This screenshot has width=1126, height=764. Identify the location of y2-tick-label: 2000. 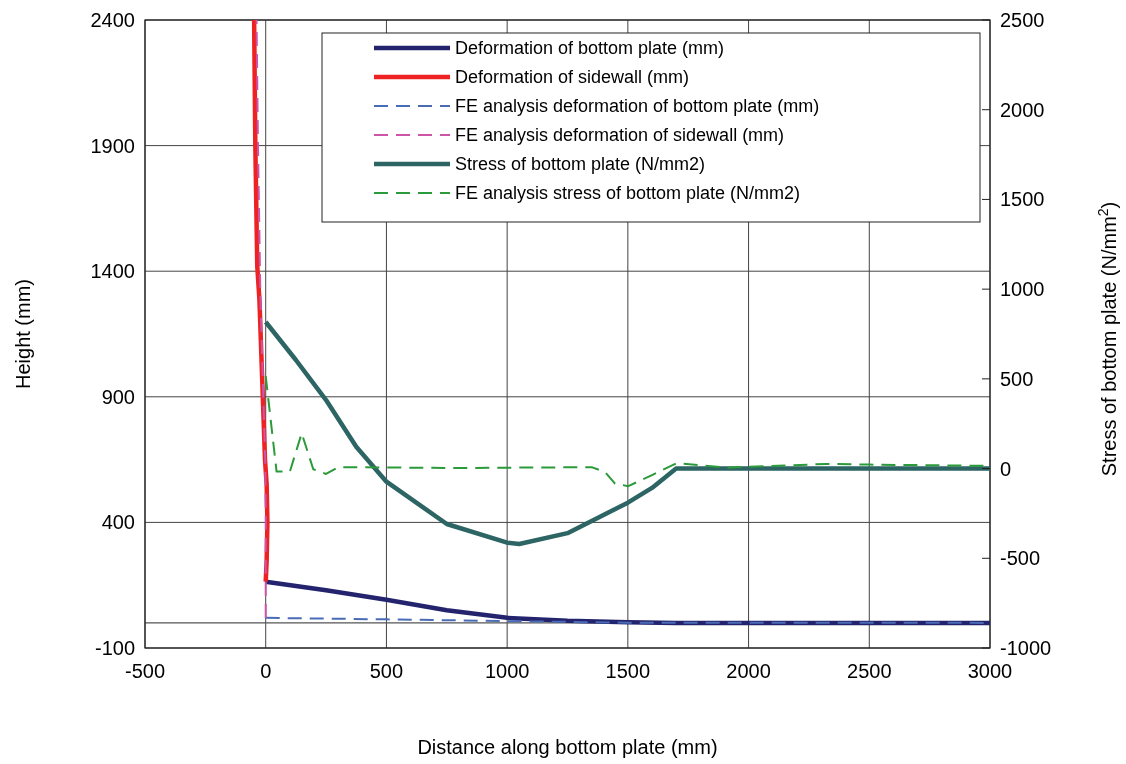
(1022, 109).